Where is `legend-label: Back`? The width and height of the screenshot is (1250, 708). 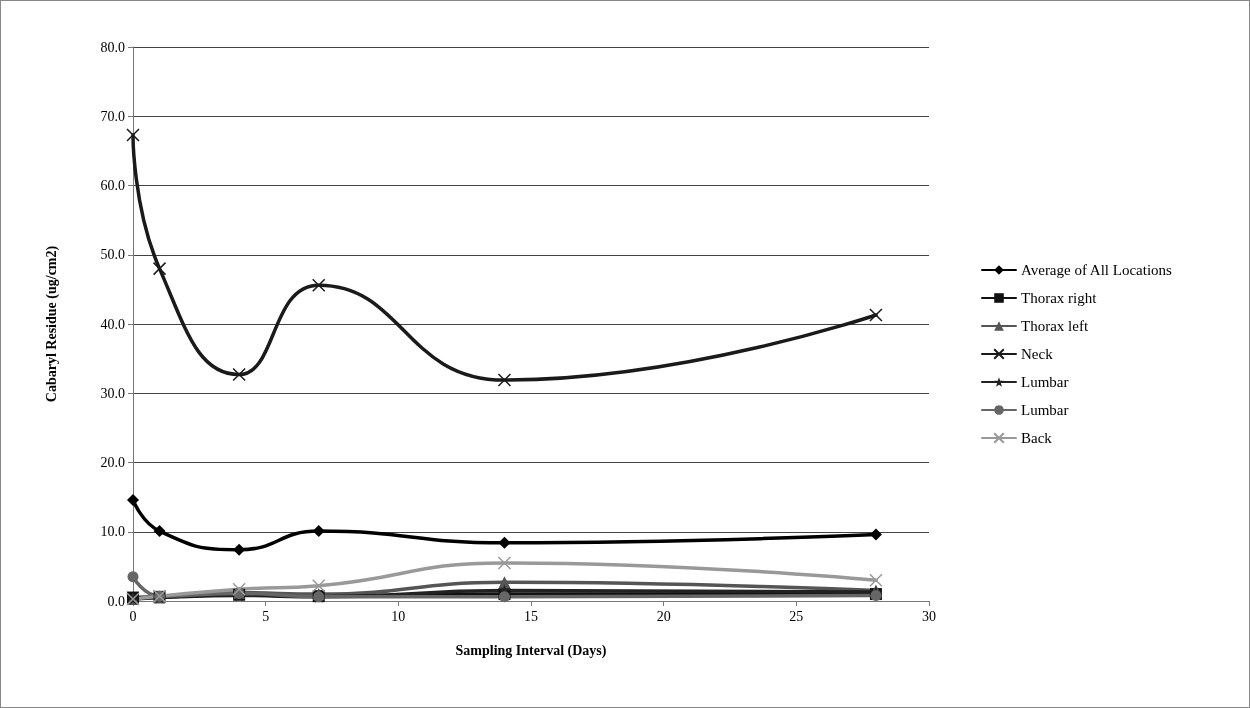 legend-label: Back is located at coordinates (1037, 438).